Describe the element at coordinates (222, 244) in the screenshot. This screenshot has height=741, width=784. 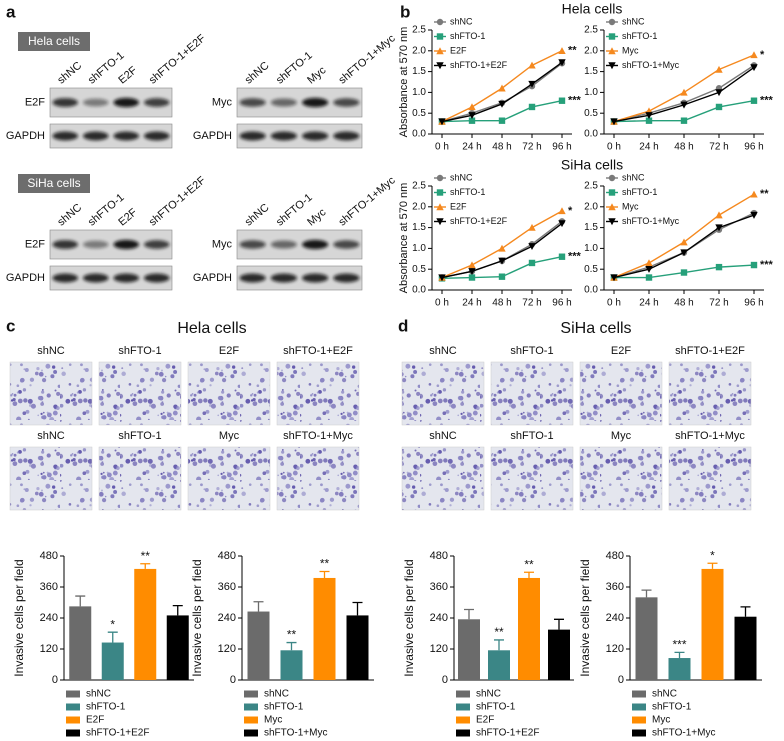
I see `blot-row-label: Myc` at that location.